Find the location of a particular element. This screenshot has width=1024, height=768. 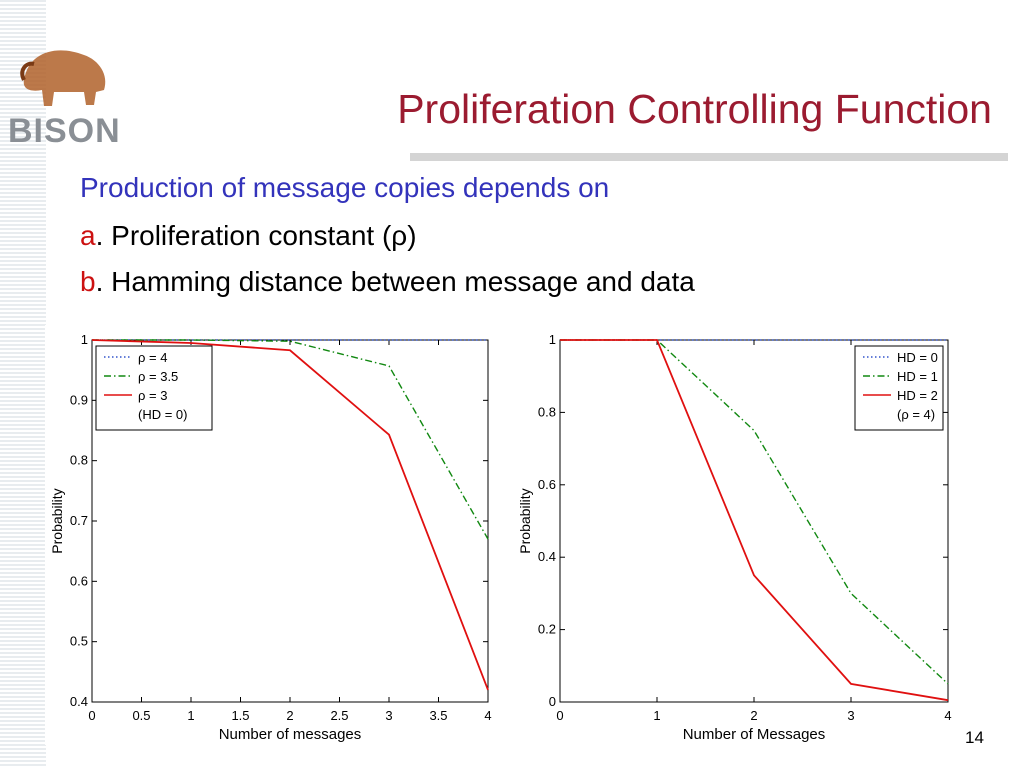

side-stripe is located at coordinates (23, 384).